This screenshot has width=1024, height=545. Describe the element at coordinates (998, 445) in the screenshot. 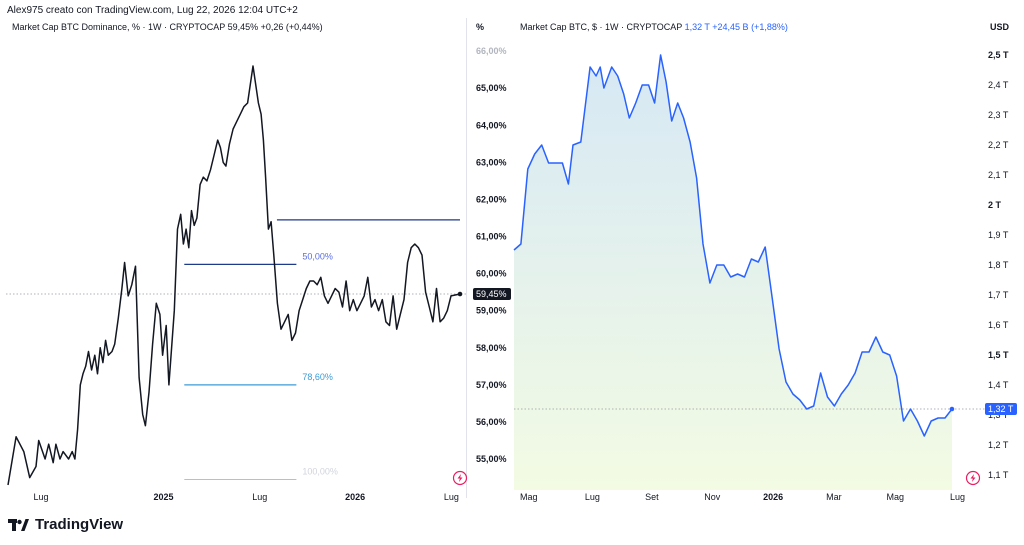

I see `y-tick-label: 1,2 T` at that location.